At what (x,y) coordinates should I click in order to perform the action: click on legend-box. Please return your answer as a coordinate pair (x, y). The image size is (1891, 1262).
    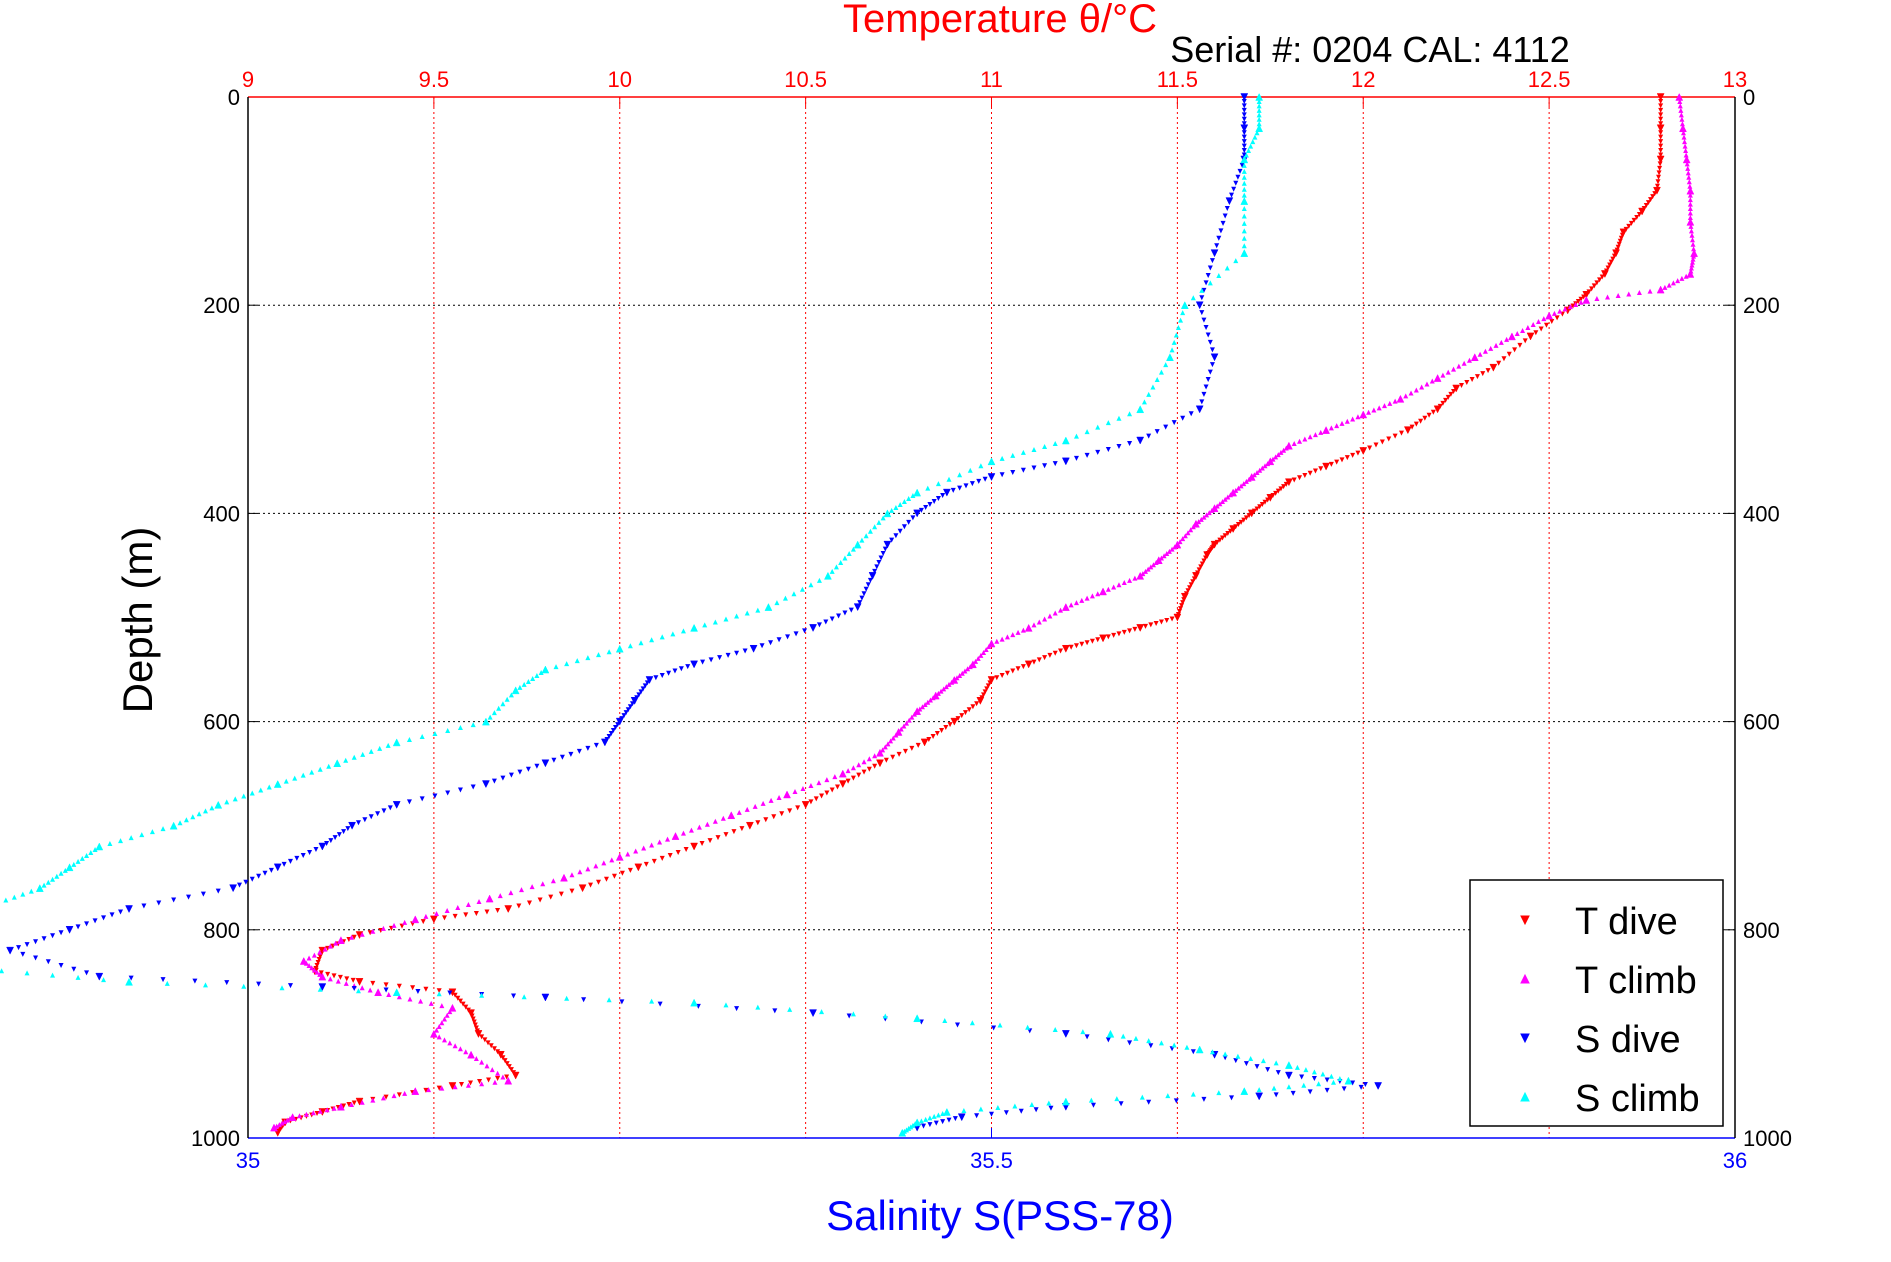
    Looking at the image, I should click on (1596, 1003).